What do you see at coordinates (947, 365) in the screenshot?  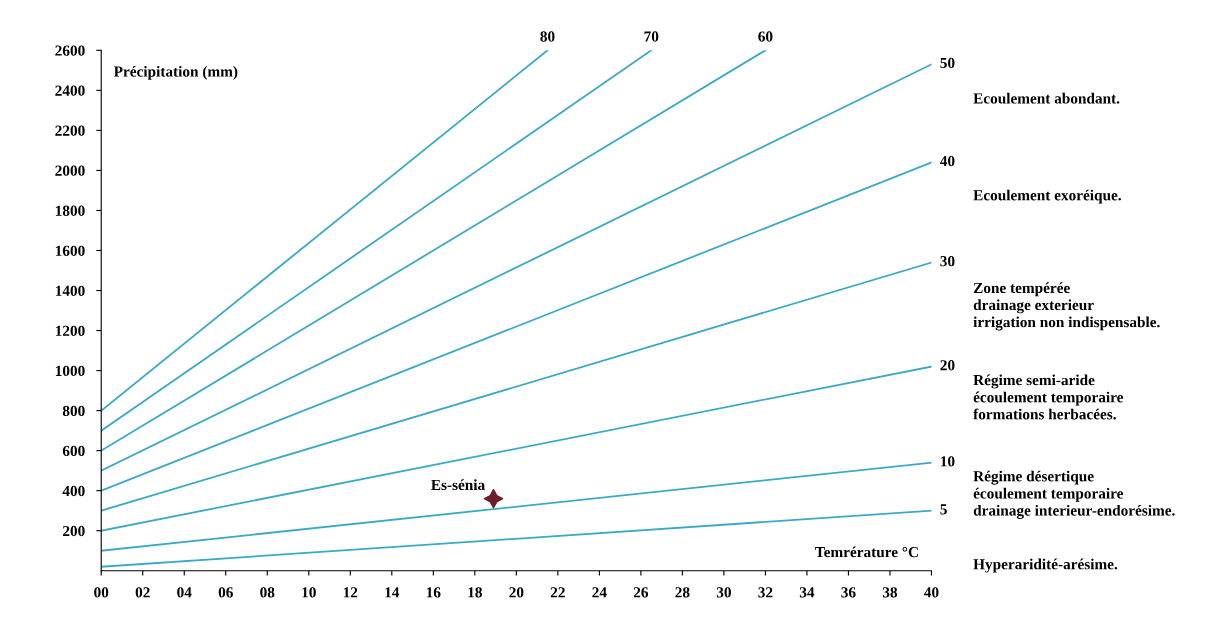 I see `series-label: 20` at bounding box center [947, 365].